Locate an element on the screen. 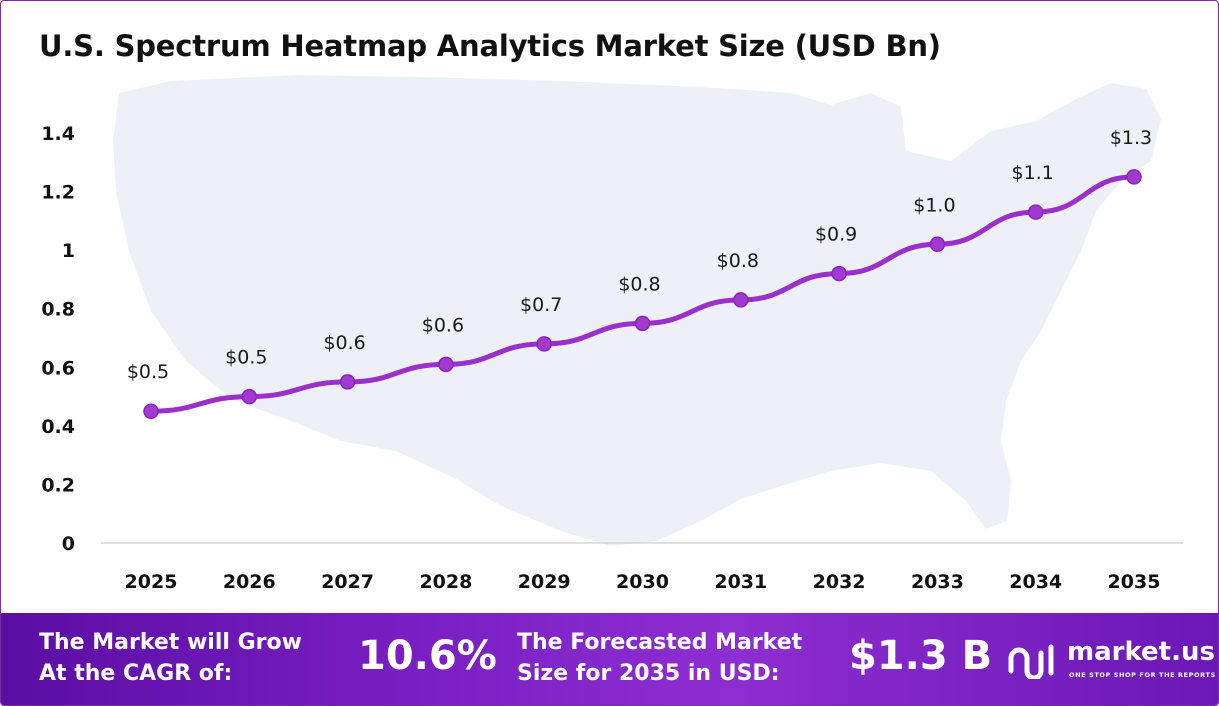 The width and height of the screenshot is (1219, 706). x-tick-label: 2030 is located at coordinates (642, 582).